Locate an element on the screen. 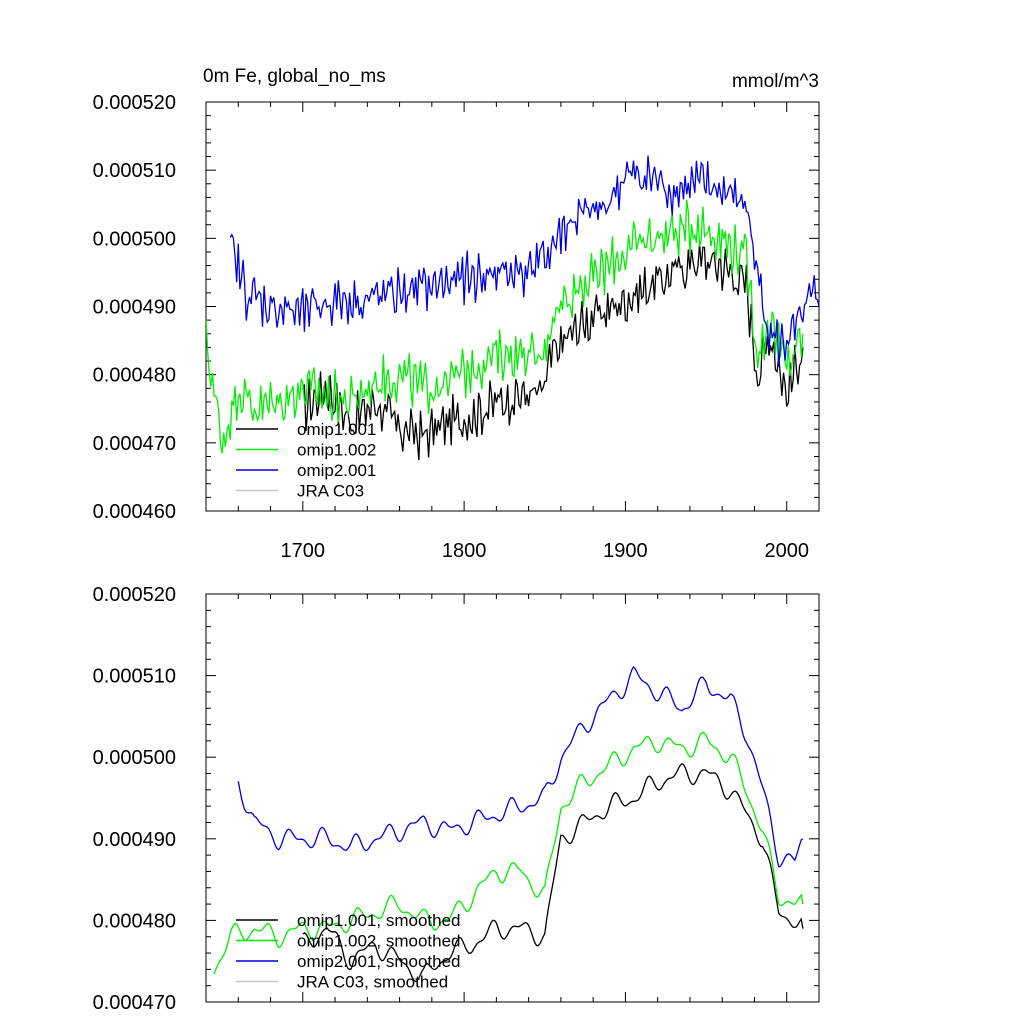 This screenshot has height=1024, width=1024. chart-title: 0m Fe, global_no_ms is located at coordinates (294, 76).